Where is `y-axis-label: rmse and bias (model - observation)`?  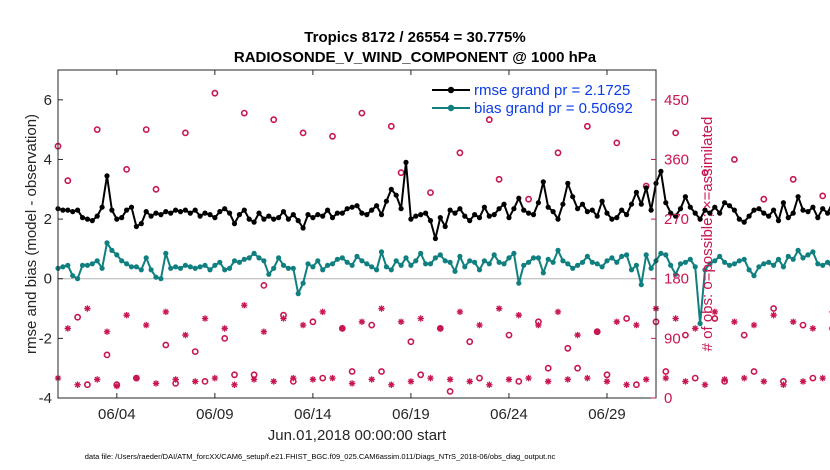 y-axis-label: rmse and bias (model - observation) is located at coordinates (31, 234).